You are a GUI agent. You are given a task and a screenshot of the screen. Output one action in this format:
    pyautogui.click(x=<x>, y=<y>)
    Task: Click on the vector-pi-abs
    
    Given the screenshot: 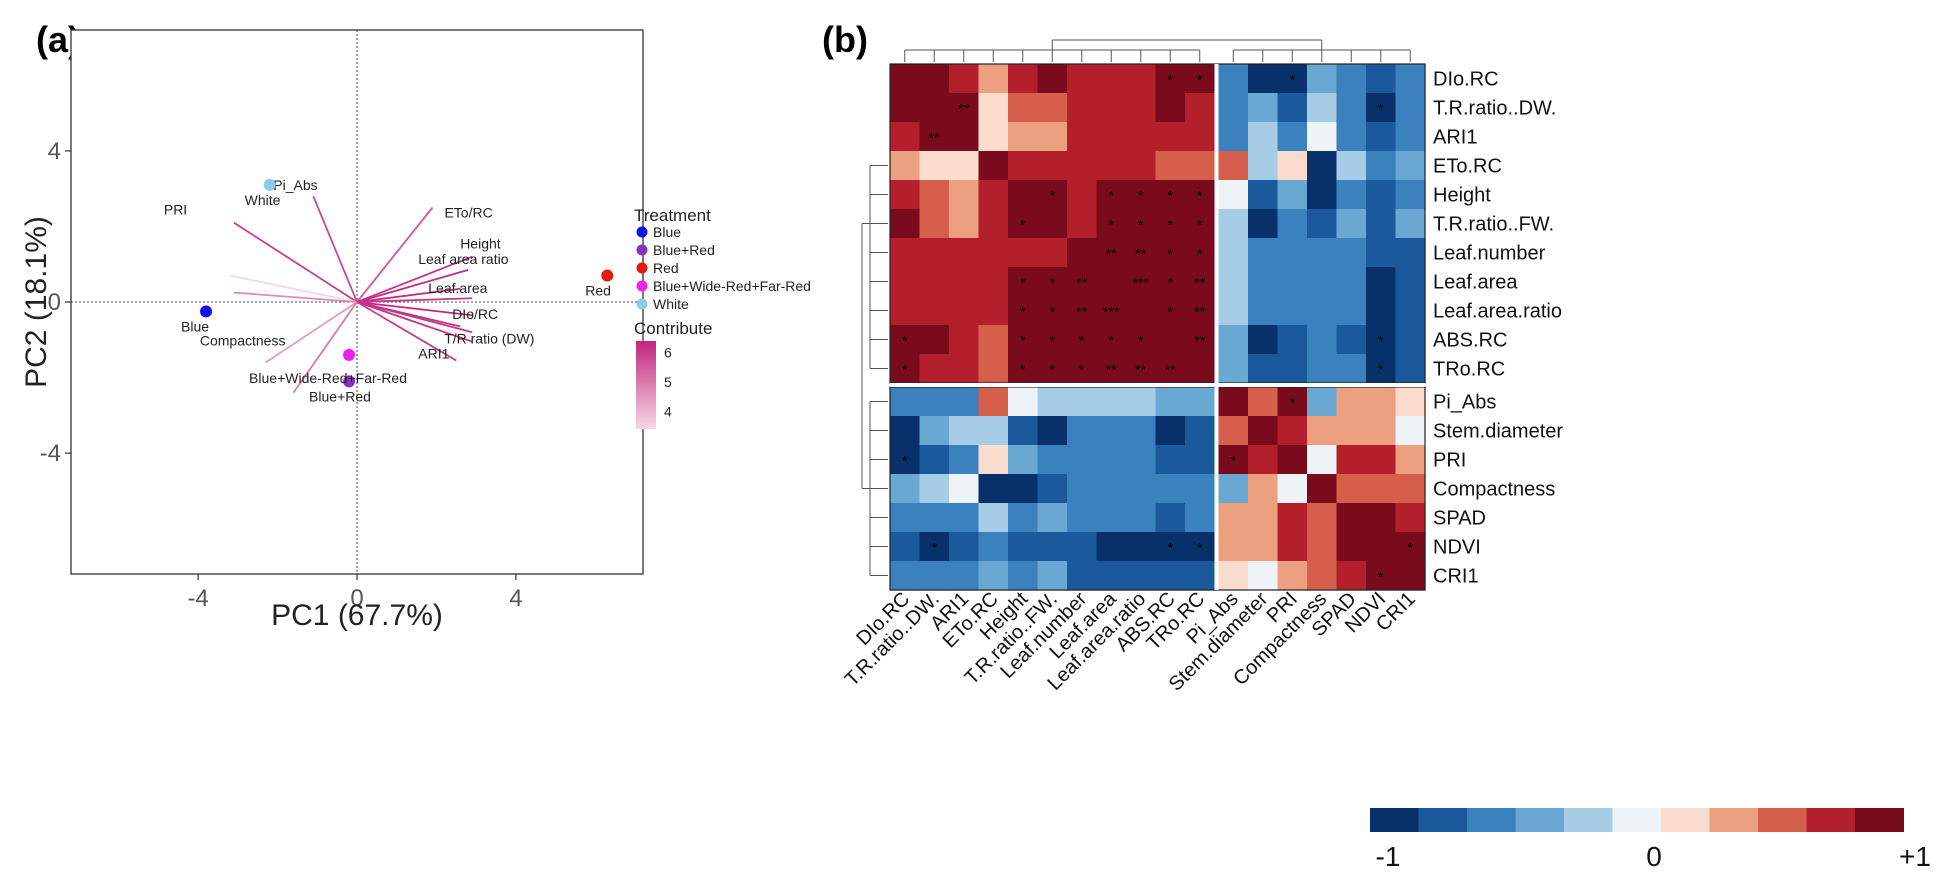 What is the action you would take?
    pyautogui.click(x=335, y=249)
    